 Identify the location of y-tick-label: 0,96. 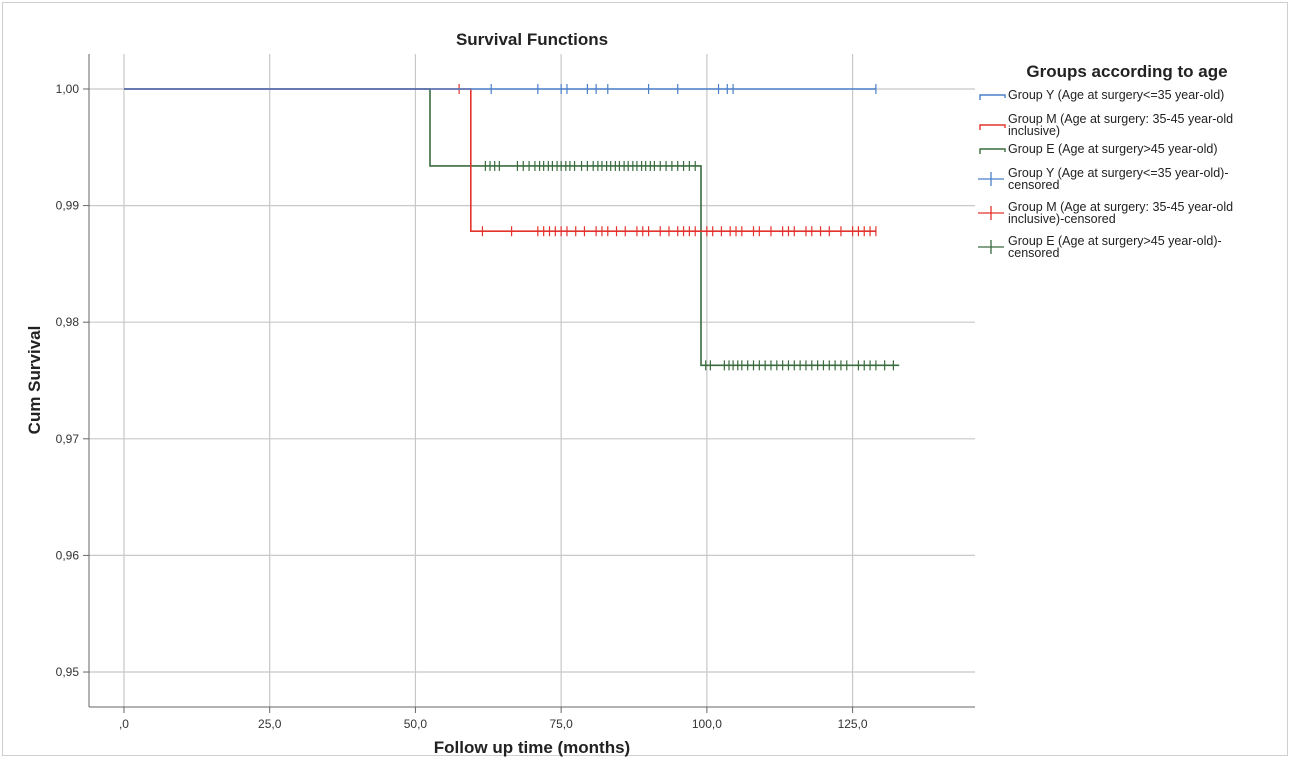
(68, 555).